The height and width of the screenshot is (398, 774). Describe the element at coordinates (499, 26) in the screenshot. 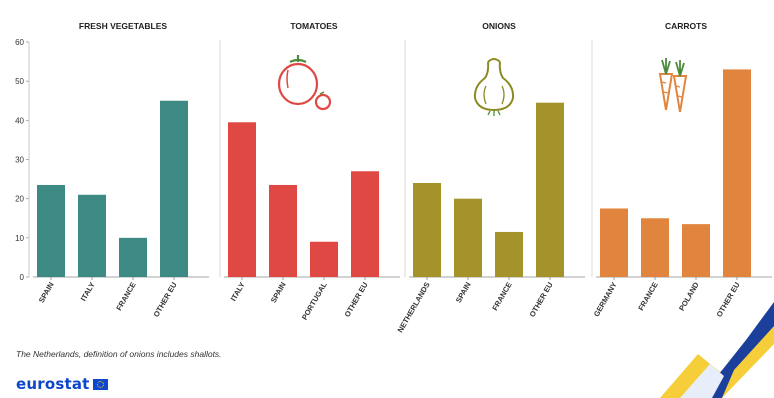

I see `panel-title: ONIONS` at that location.